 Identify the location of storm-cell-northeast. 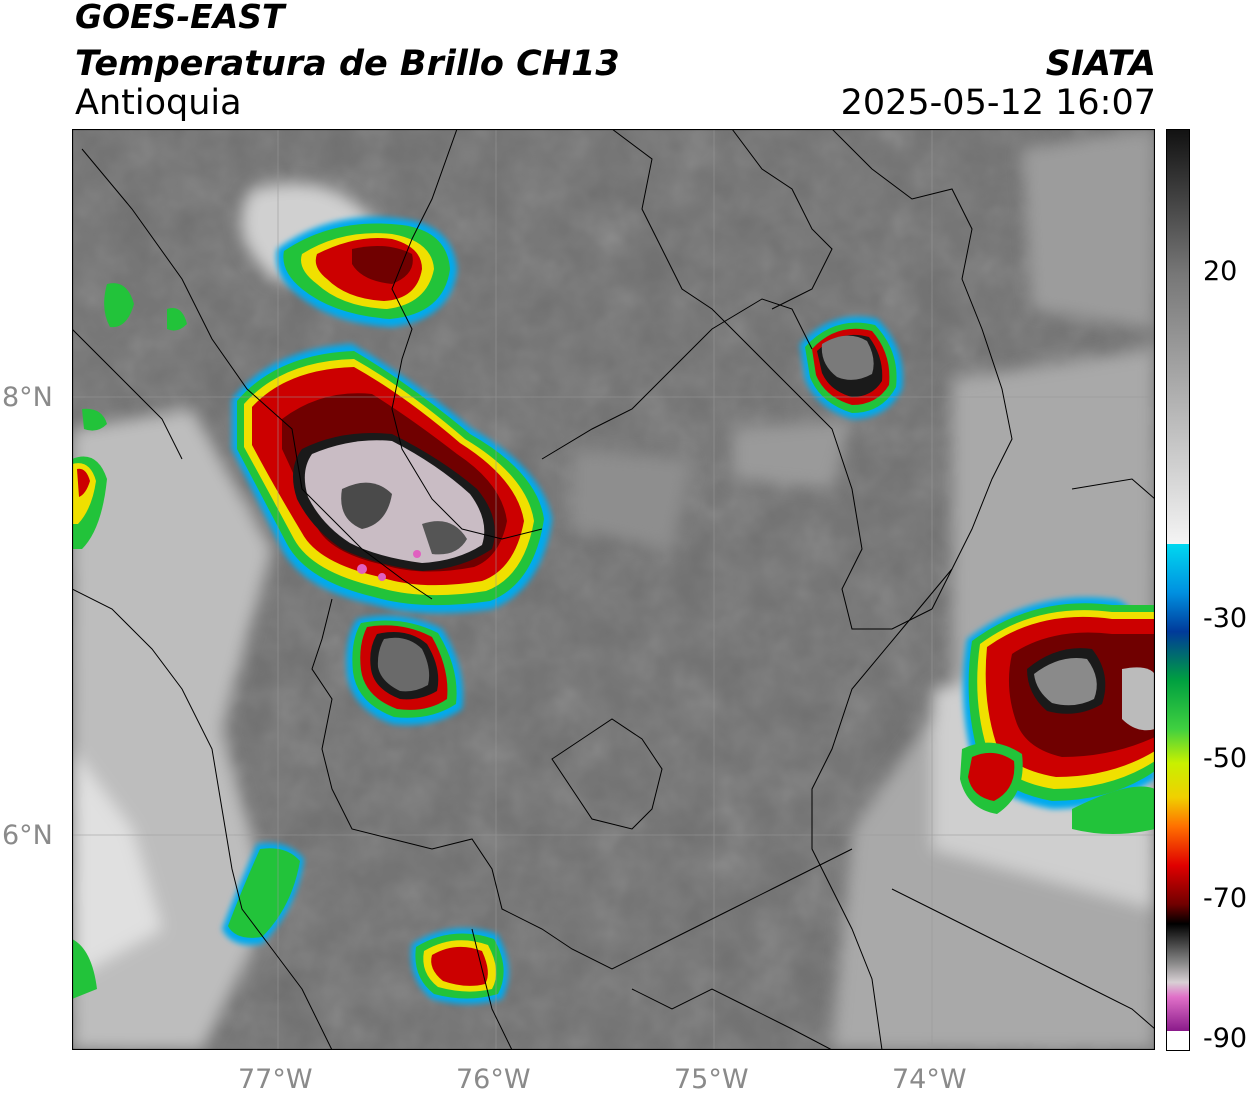
(851, 367).